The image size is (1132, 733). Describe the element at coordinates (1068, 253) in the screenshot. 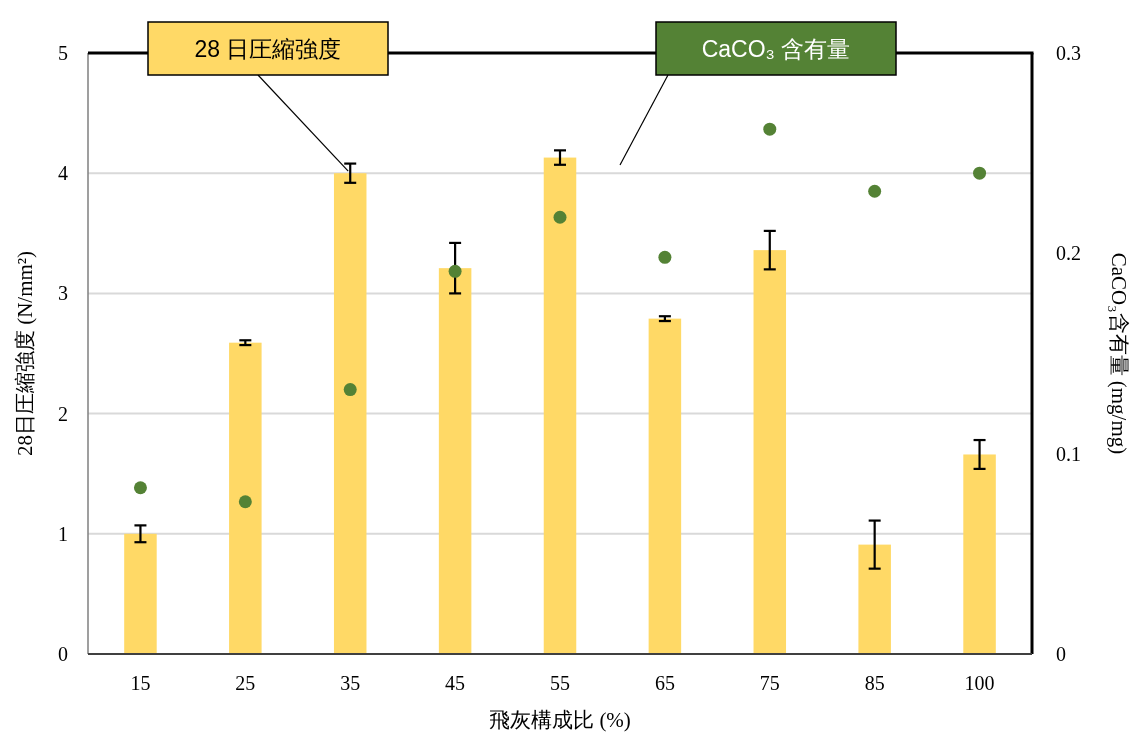

I see `y2-tick-label: 0.2` at that location.